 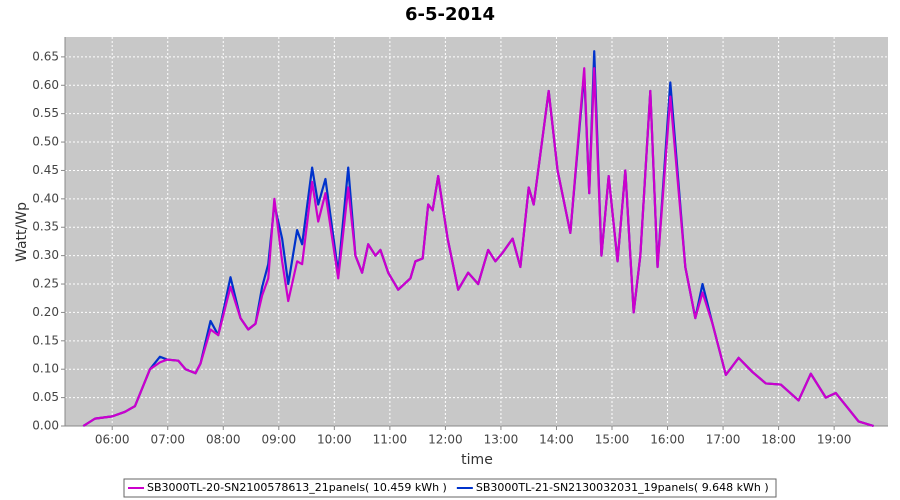 I want to click on y-tick-label: 0.35, so click(x=45, y=227).